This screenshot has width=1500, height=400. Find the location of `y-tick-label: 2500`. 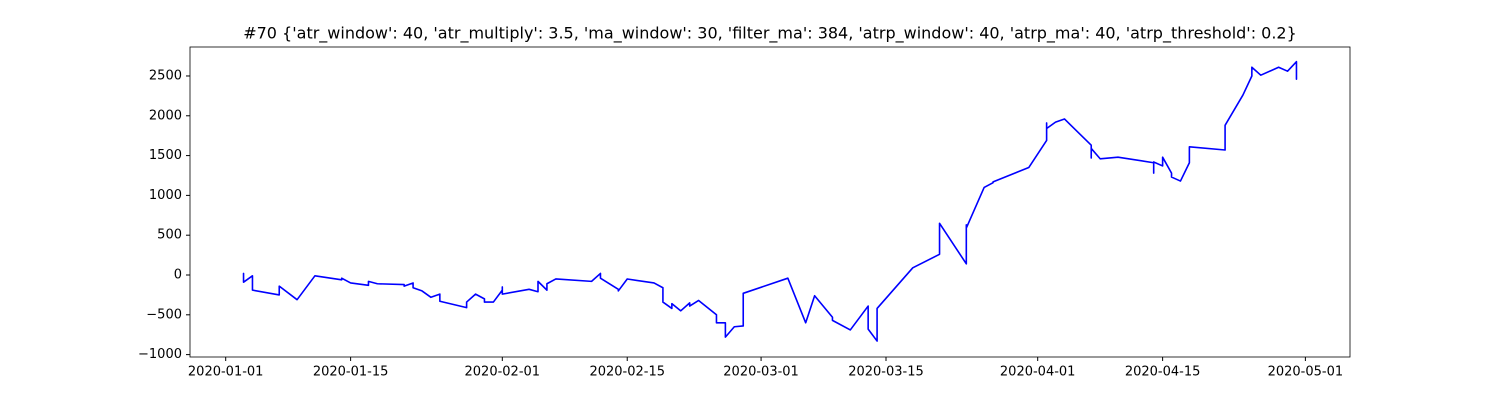

y-tick-label: 2500 is located at coordinates (165, 75).